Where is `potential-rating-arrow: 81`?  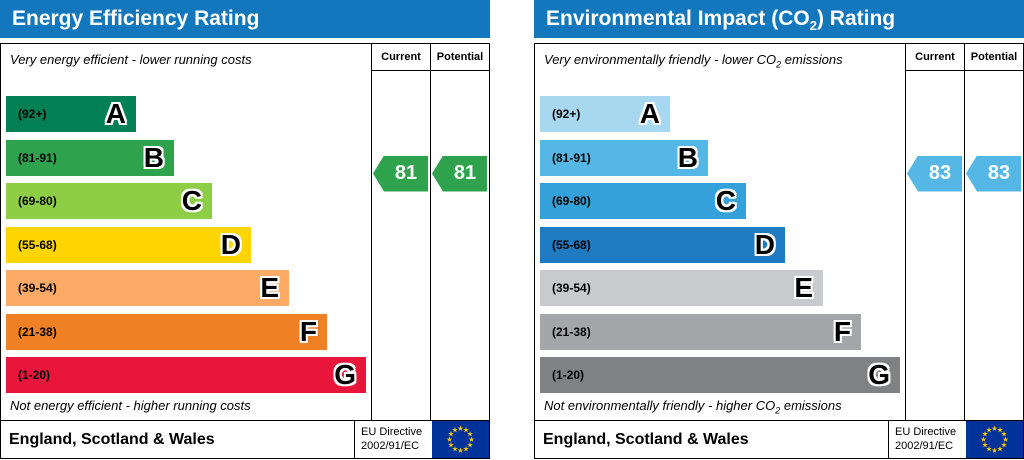 potential-rating-arrow: 81 is located at coordinates (459, 173).